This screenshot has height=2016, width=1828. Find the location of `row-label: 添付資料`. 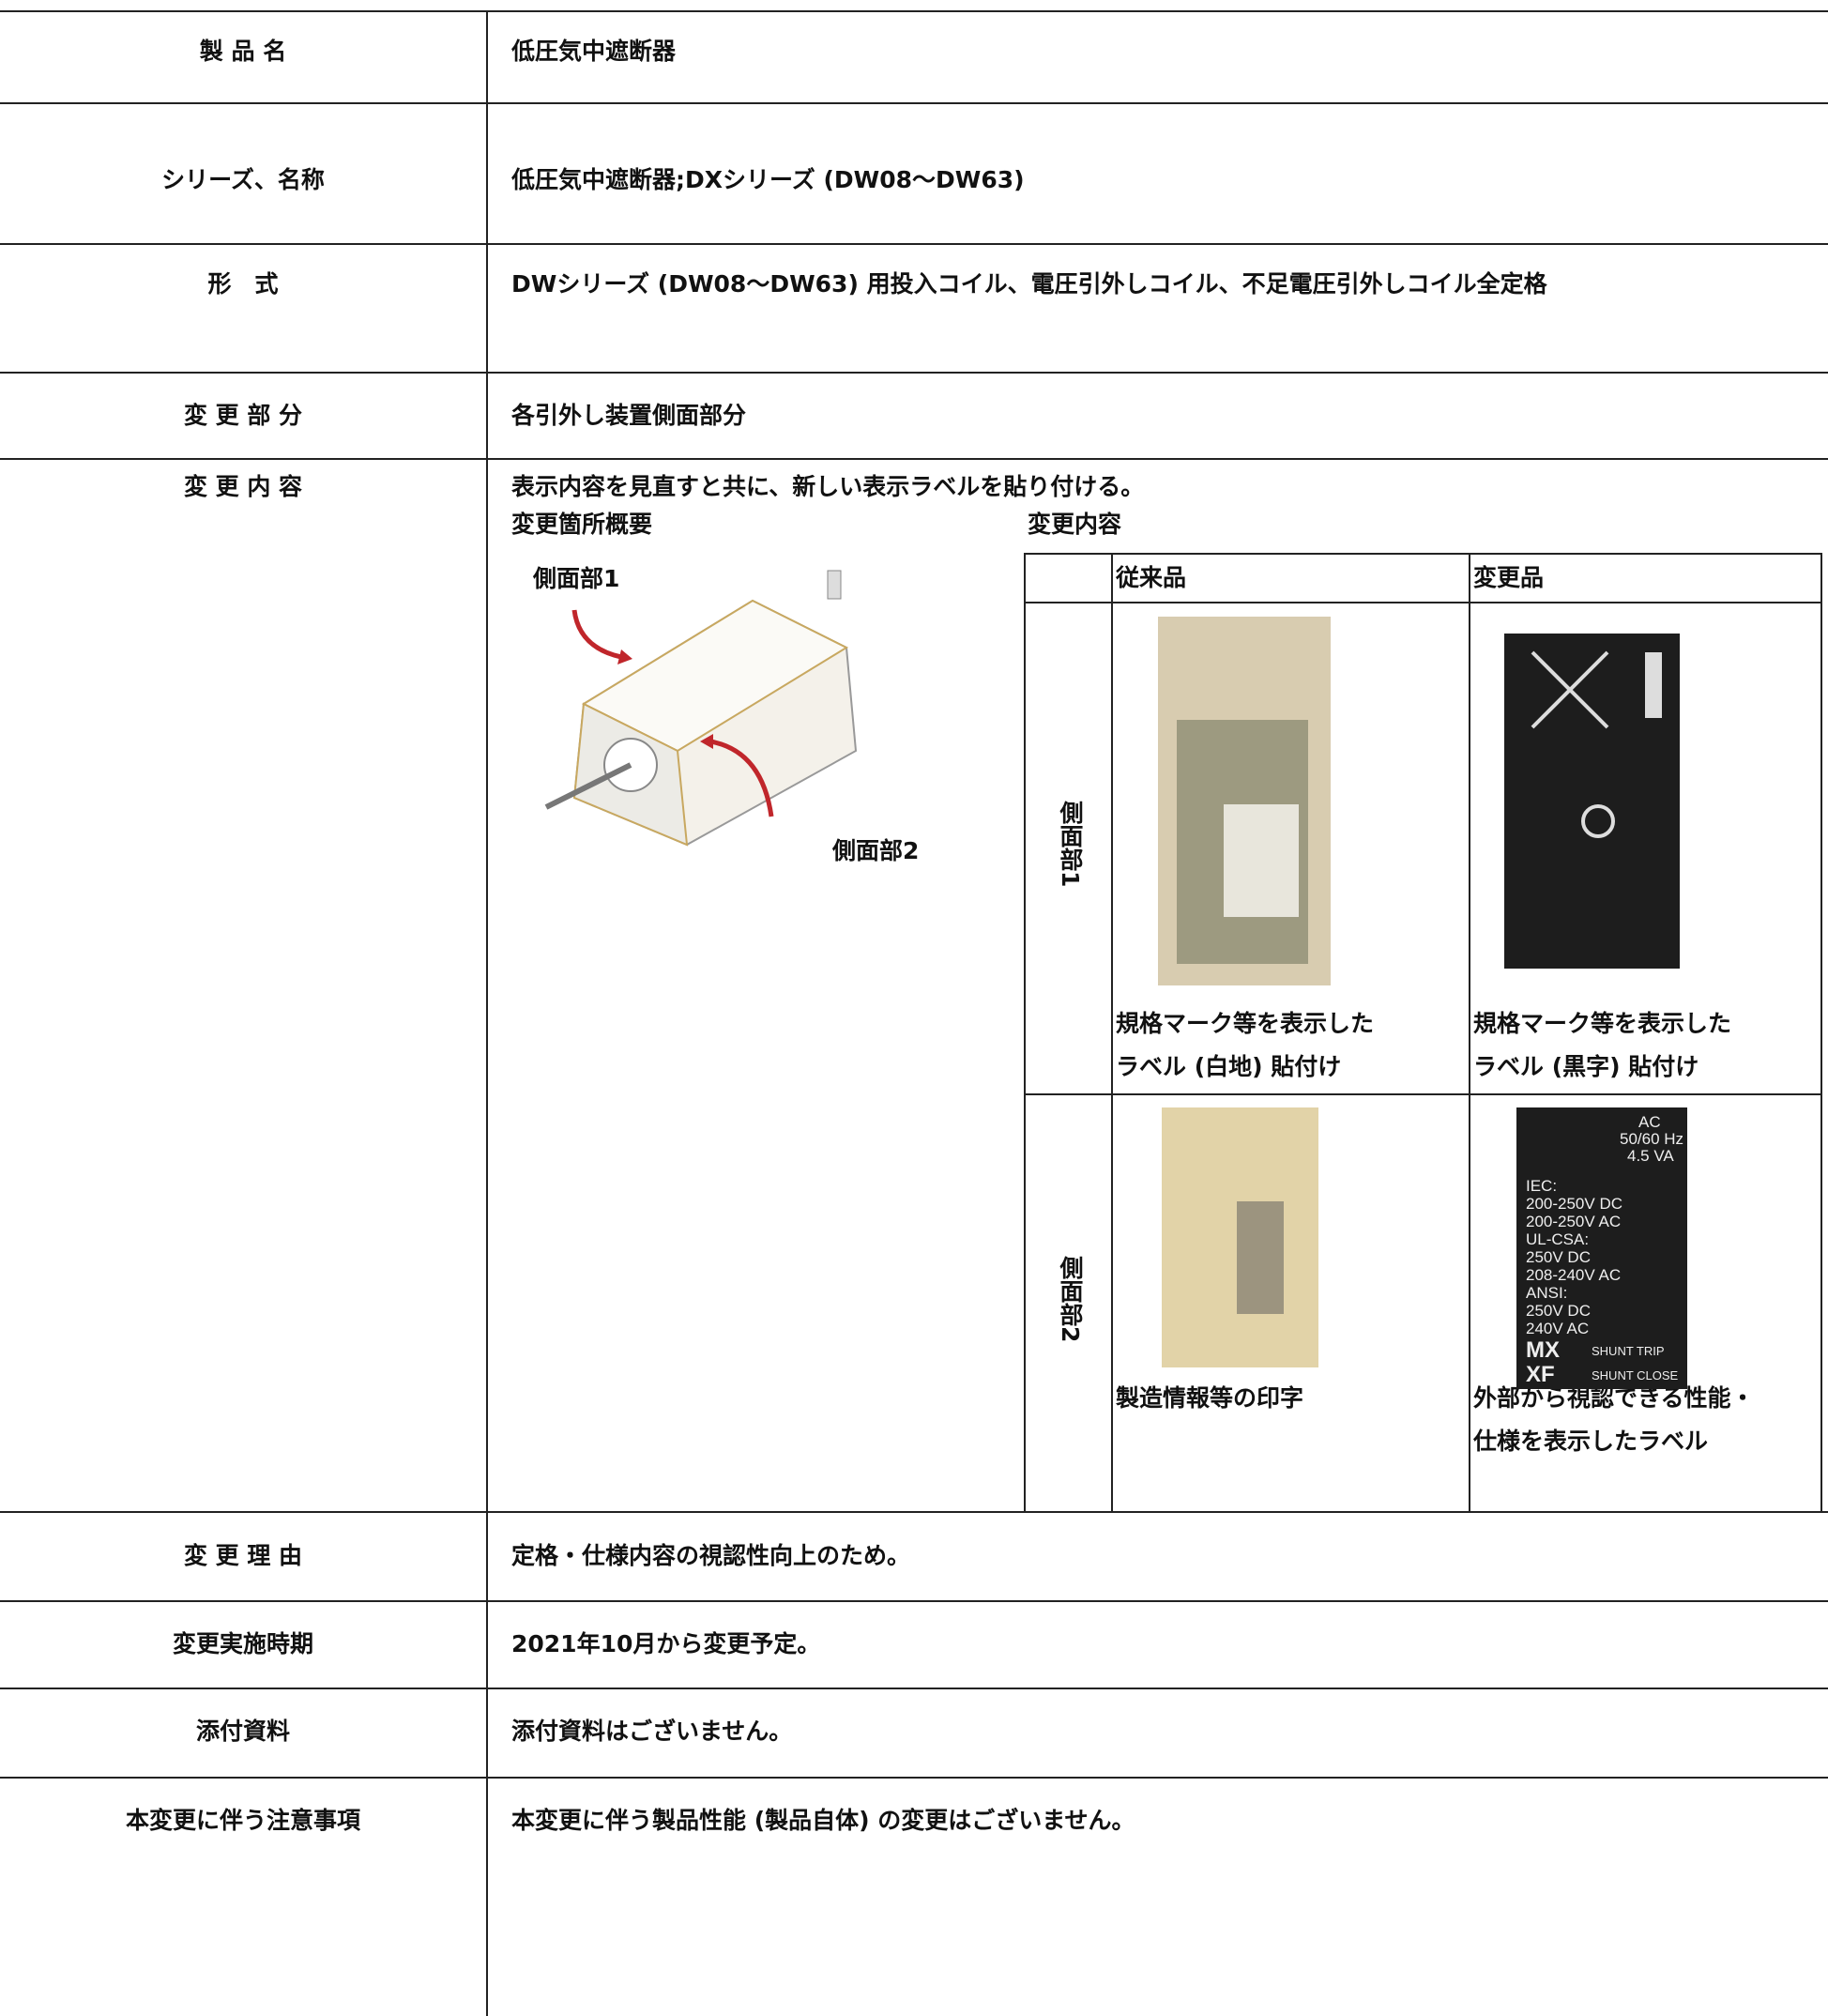

row-label: 添付資料 is located at coordinates (242, 1731).